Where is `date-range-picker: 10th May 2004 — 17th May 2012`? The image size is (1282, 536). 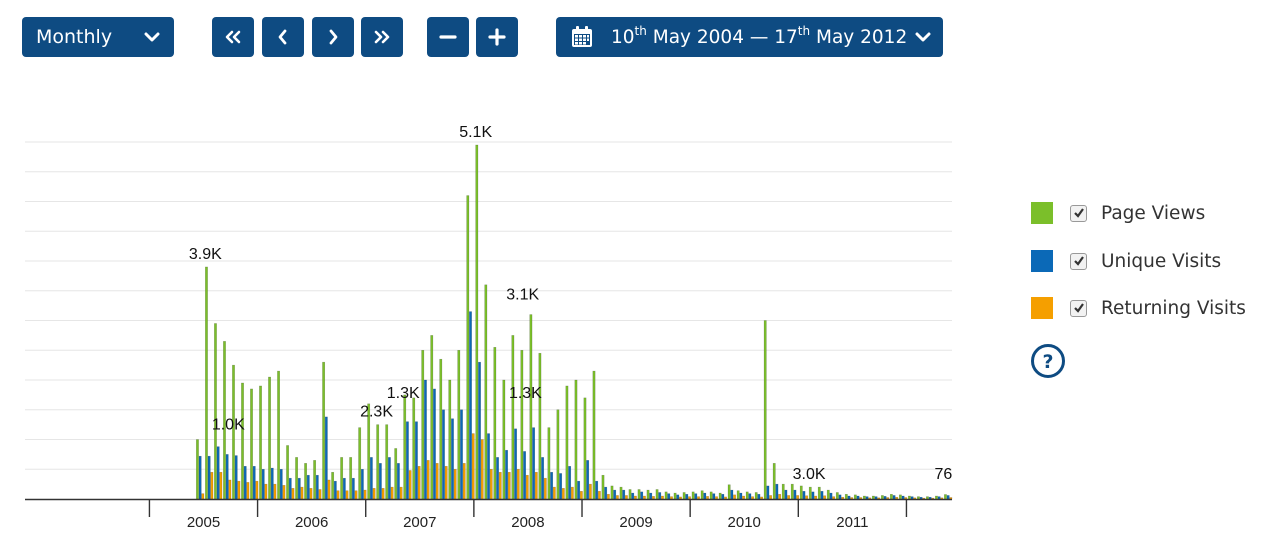 date-range-picker: 10th May 2004 — 17th May 2012 is located at coordinates (749, 37).